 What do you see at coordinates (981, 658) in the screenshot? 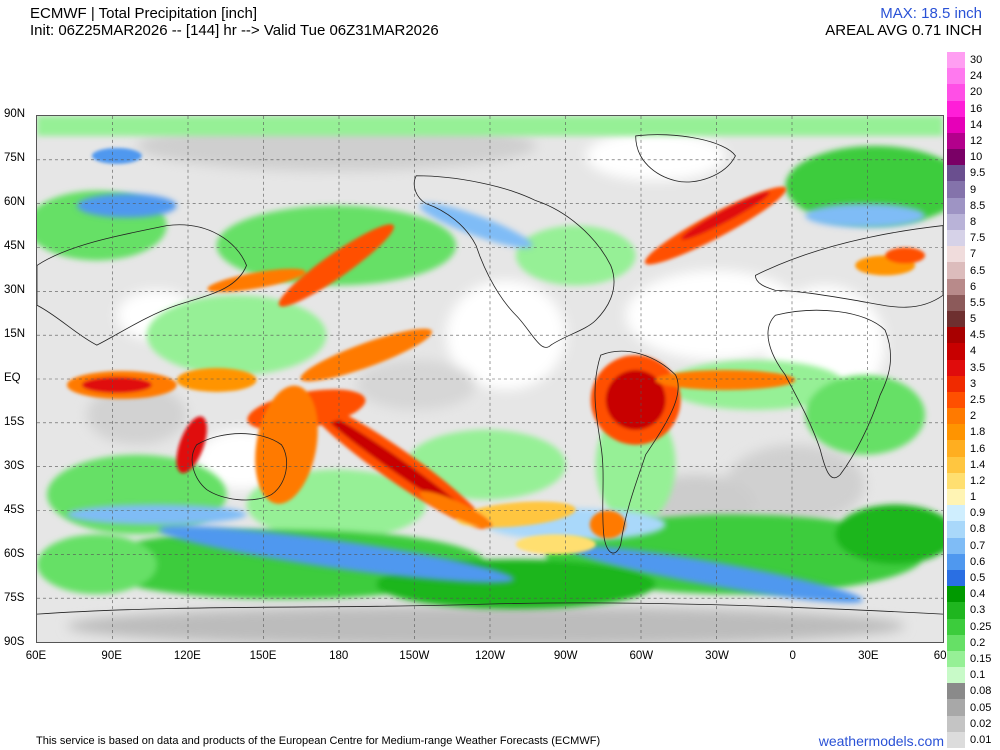
I see `legend-label: 0.15` at bounding box center [981, 658].